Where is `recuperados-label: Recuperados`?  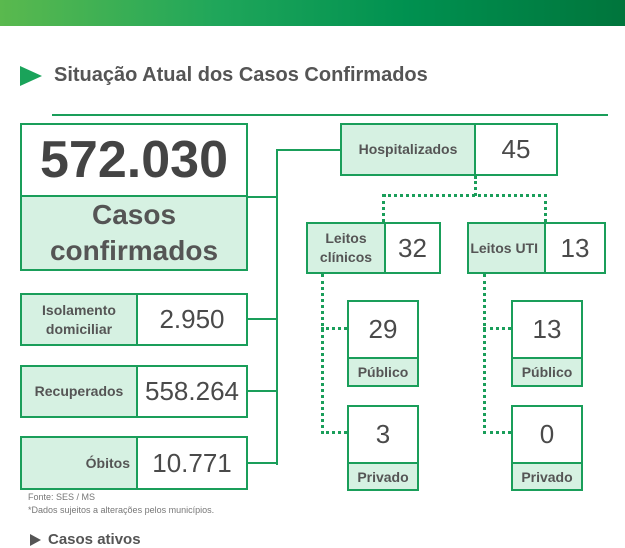
recuperados-label: Recuperados is located at coordinates (80, 391).